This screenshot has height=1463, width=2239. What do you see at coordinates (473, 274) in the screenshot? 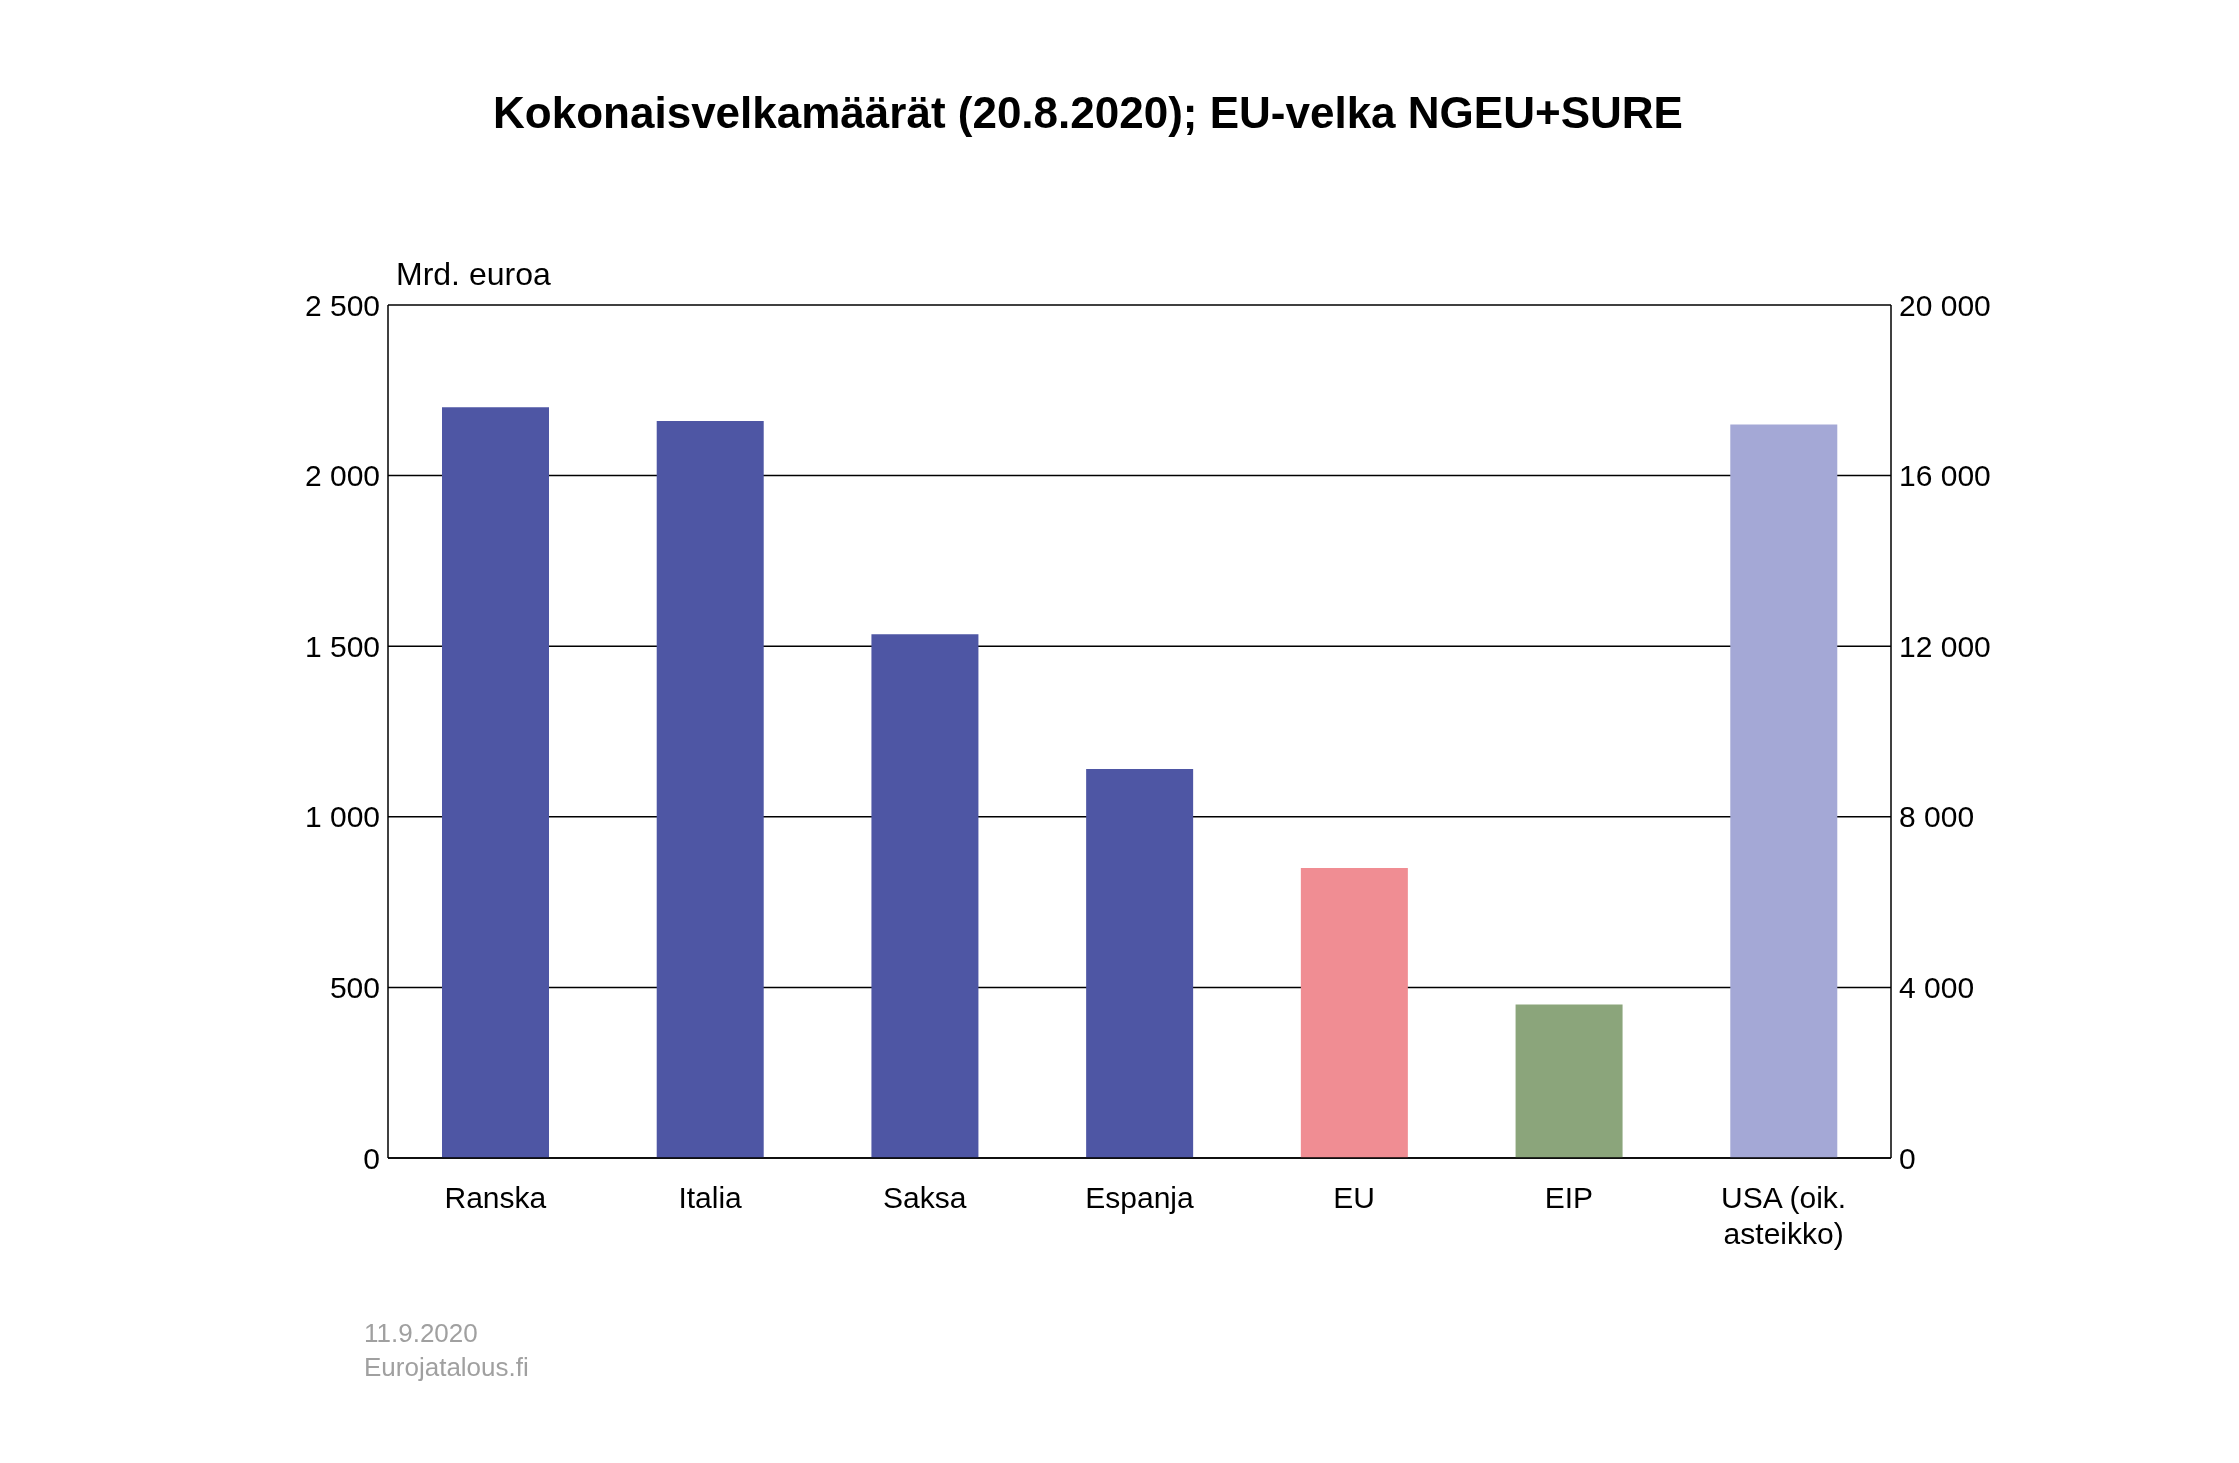
I see `y-axis-title: Mrd. euroa` at bounding box center [473, 274].